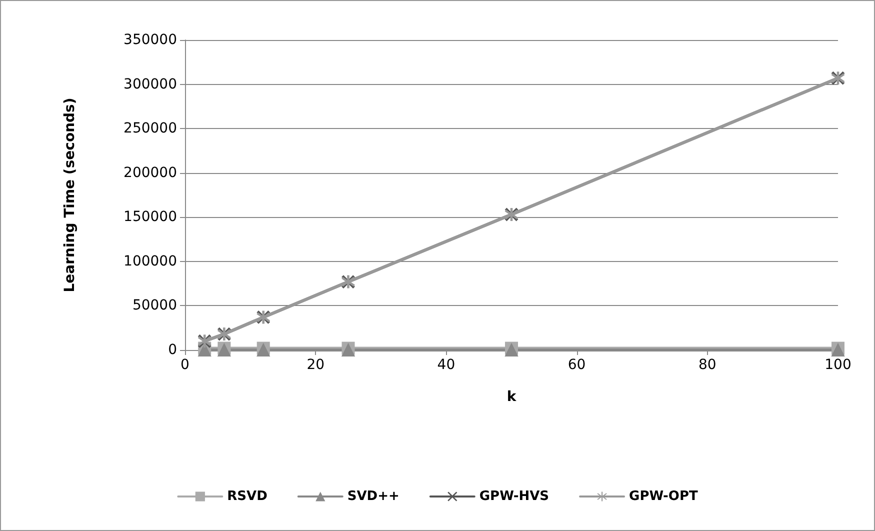 The image size is (875, 531). Describe the element at coordinates (247, 496) in the screenshot. I see `legend-label: RSVD` at that location.